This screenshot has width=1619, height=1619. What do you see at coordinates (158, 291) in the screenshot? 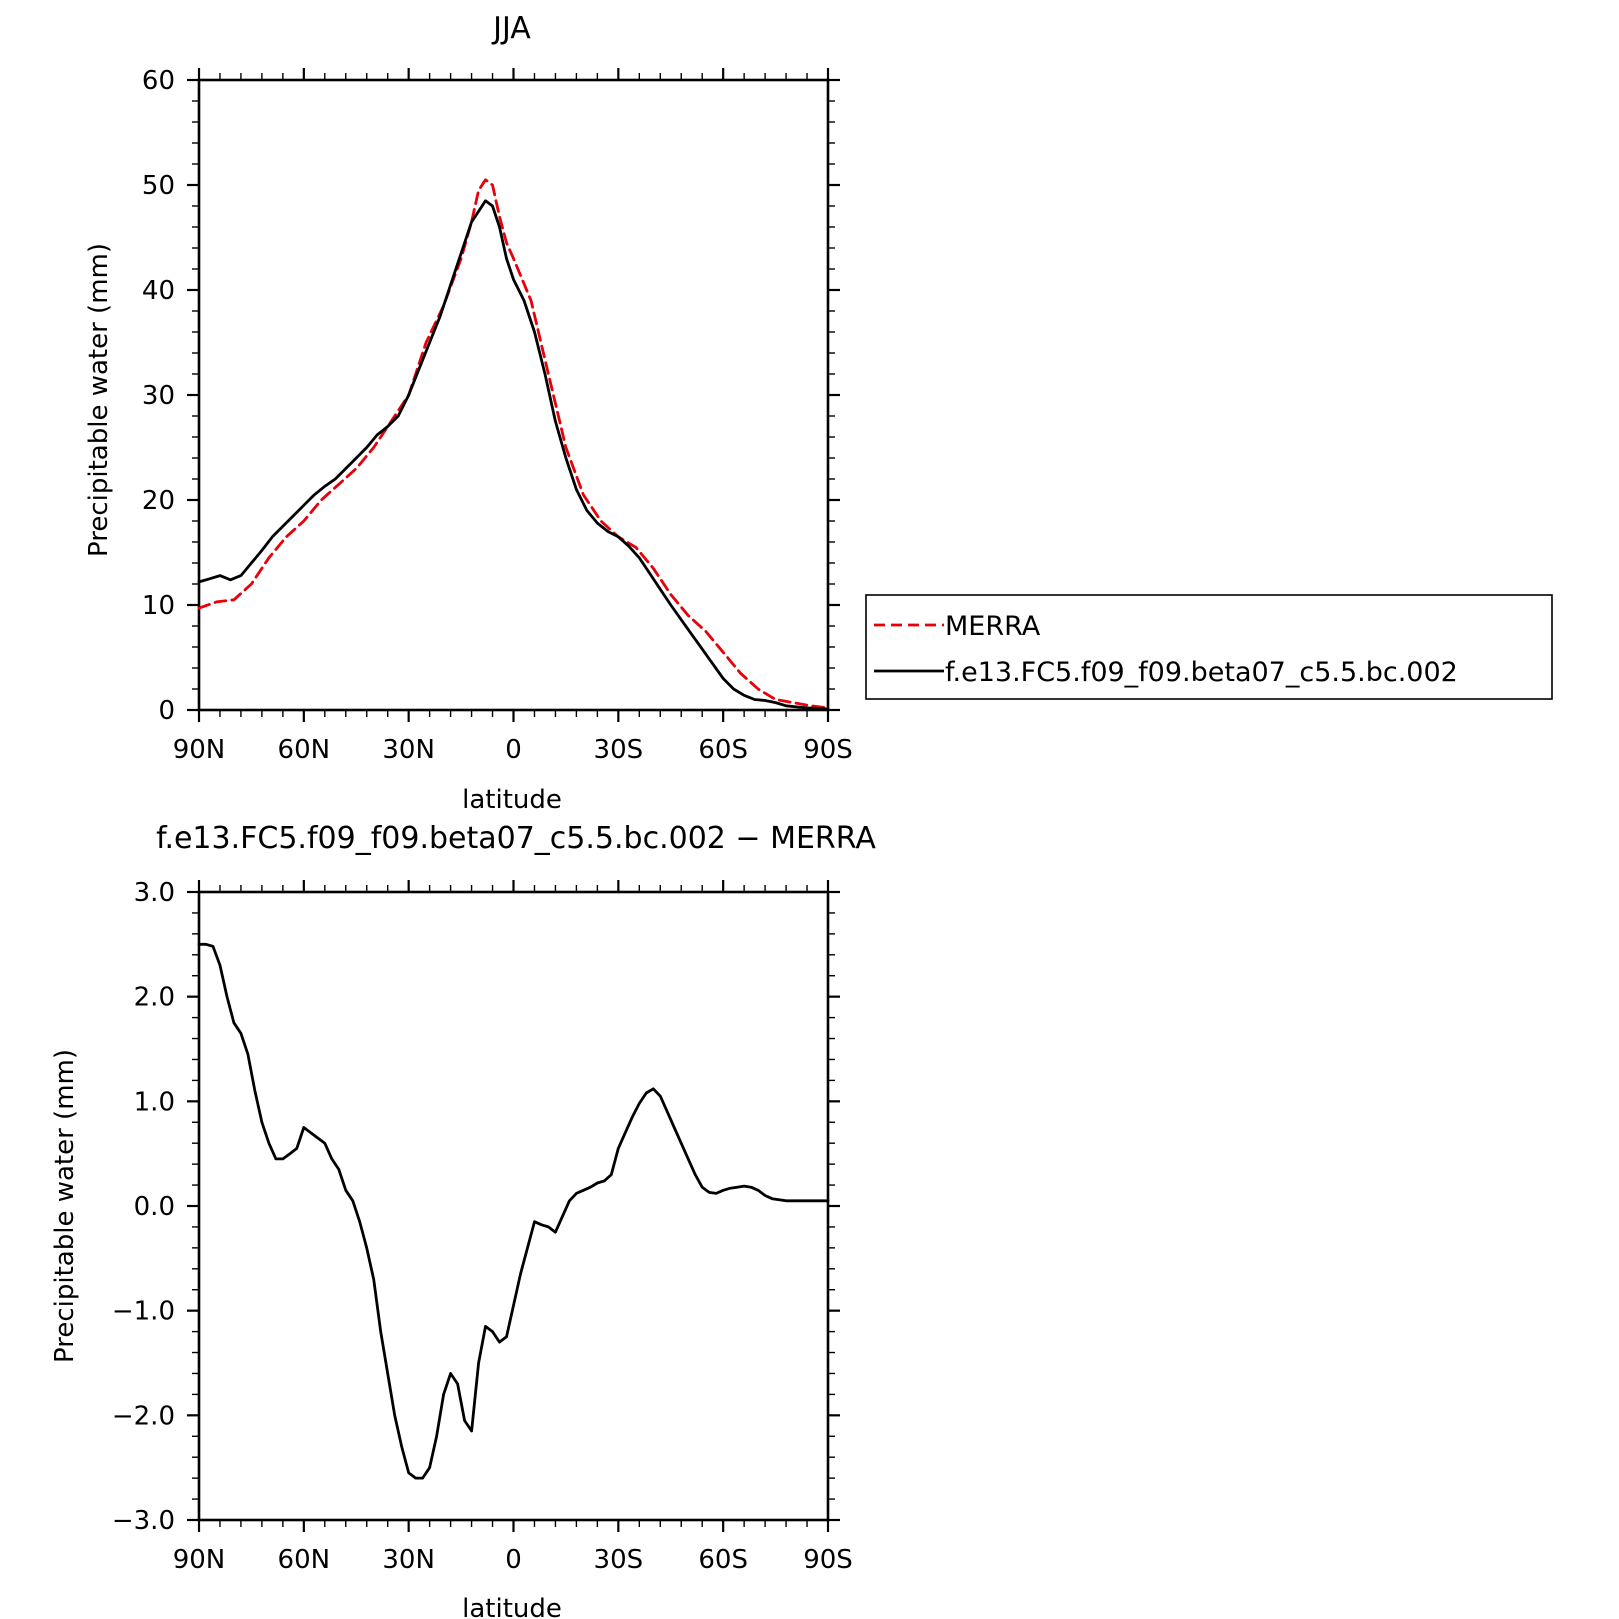
I see `top-y-tick-label: 40` at bounding box center [158, 291].